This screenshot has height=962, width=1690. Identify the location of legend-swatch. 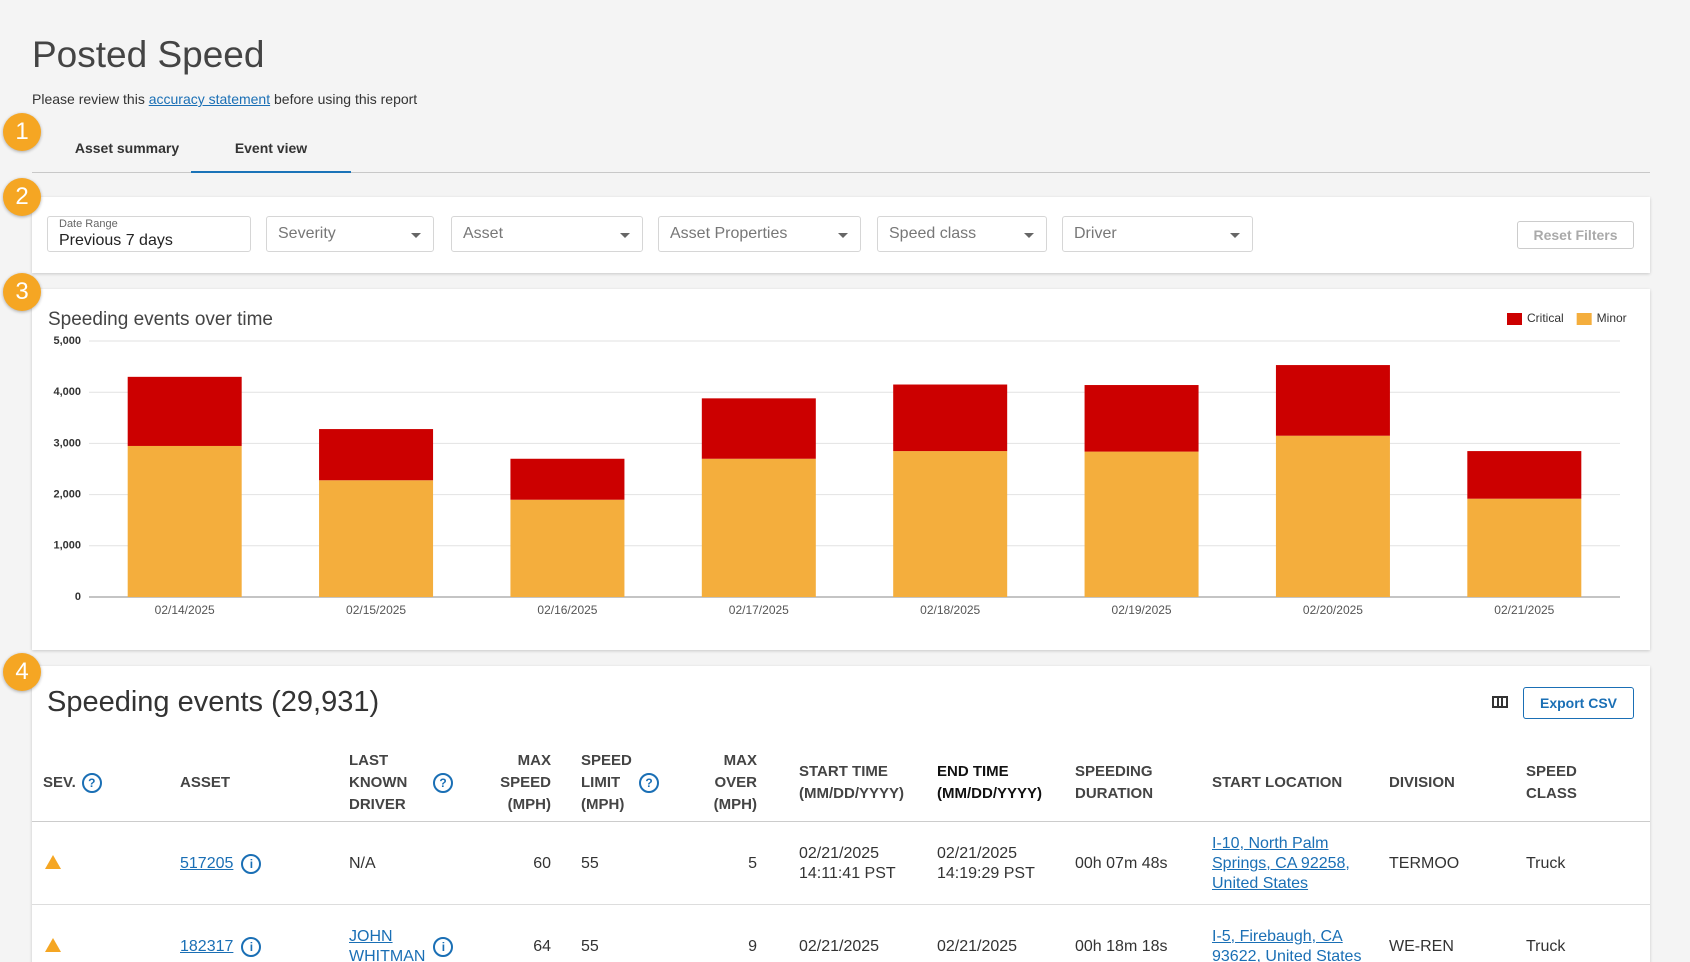
(1514, 319).